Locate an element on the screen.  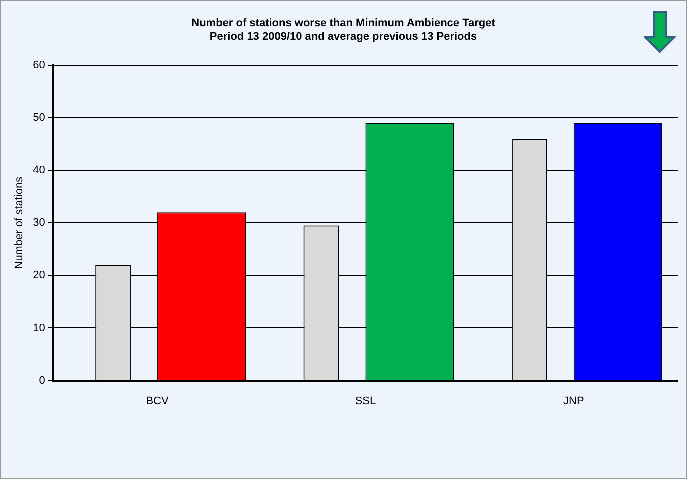
x-tick-label: JNP is located at coordinates (574, 401).